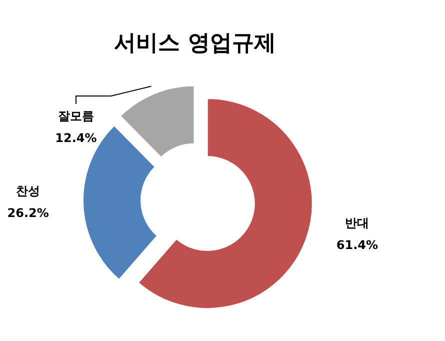 The height and width of the screenshot is (341, 445). What do you see at coordinates (28, 191) in the screenshot?
I see `slice-label: 찬성` at bounding box center [28, 191].